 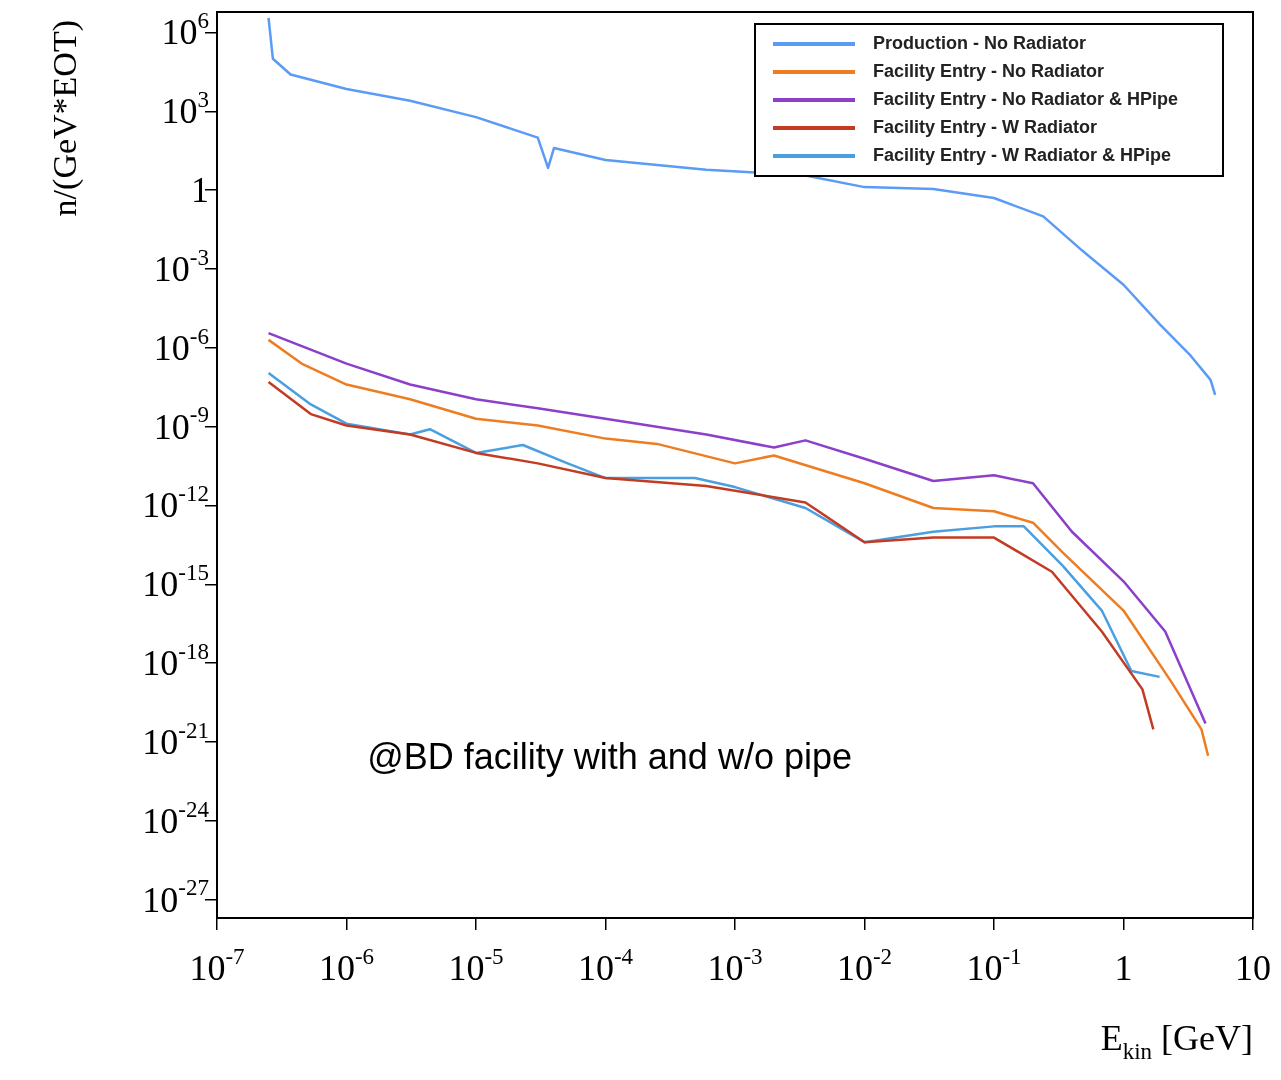 What do you see at coordinates (1026, 98) in the screenshot?
I see `legend-label: Facility Entry - No Radiator & HPipe` at bounding box center [1026, 98].